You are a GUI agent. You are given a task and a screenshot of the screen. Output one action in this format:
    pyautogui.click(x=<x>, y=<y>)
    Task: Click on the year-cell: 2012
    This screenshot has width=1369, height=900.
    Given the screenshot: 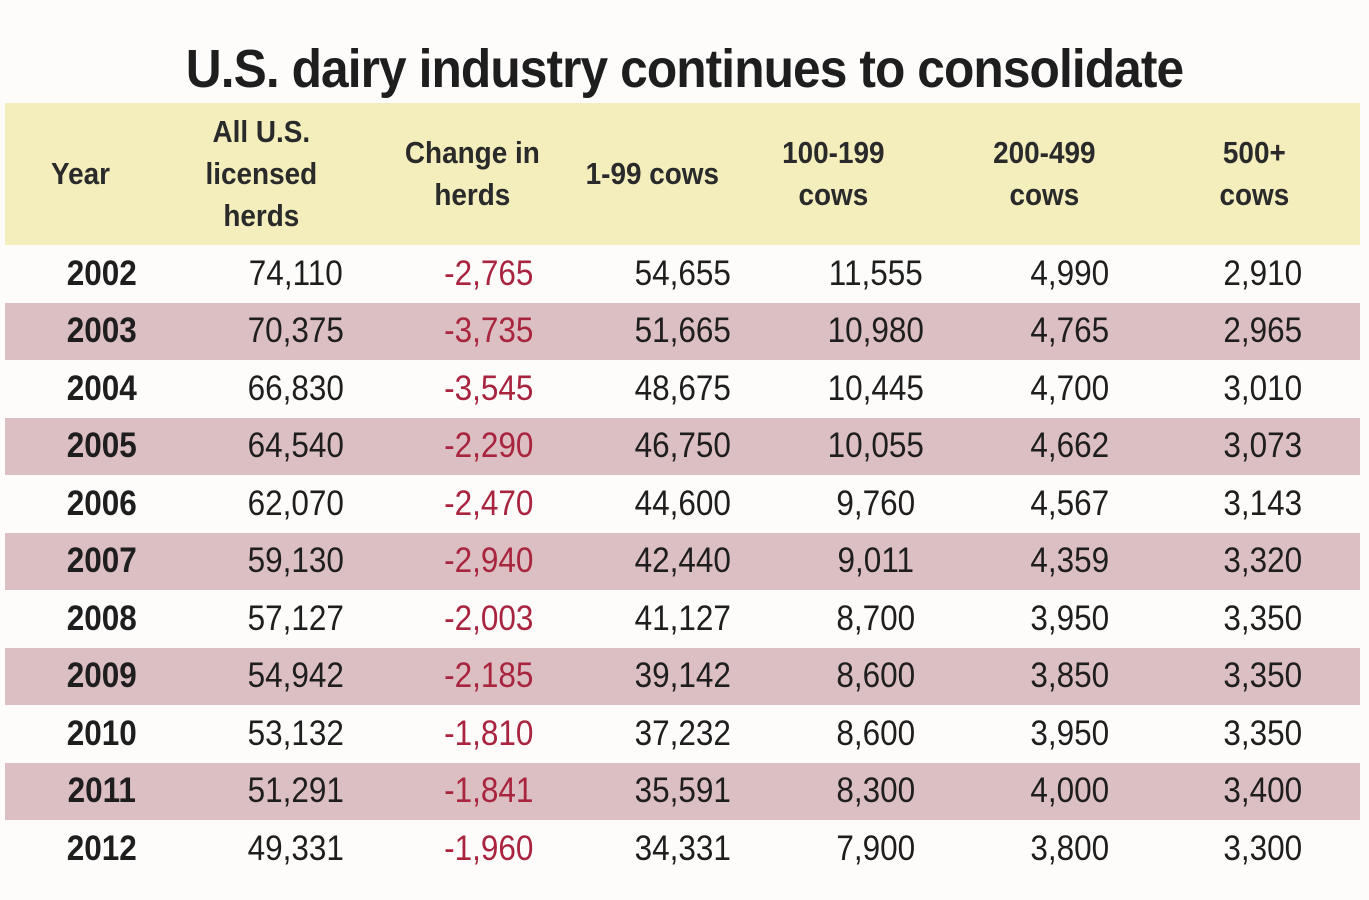 What is the action you would take?
    pyautogui.click(x=101, y=848)
    